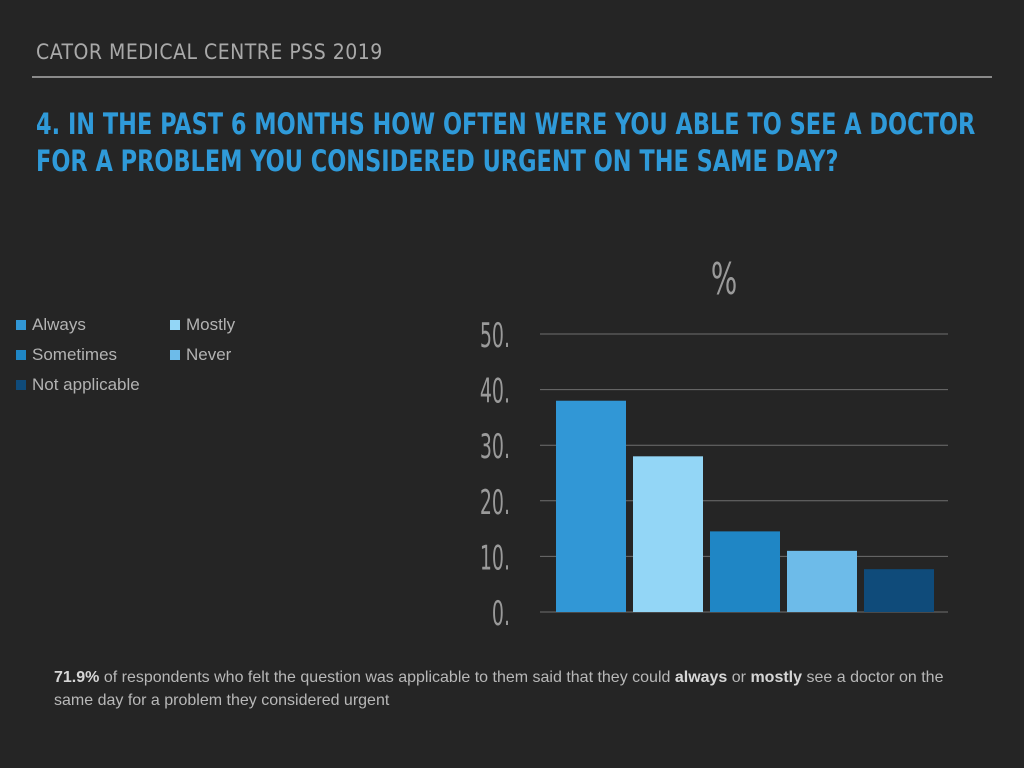 The width and height of the screenshot is (1024, 768). Describe the element at coordinates (495, 558) in the screenshot. I see `y-tick-label: 10.` at that location.